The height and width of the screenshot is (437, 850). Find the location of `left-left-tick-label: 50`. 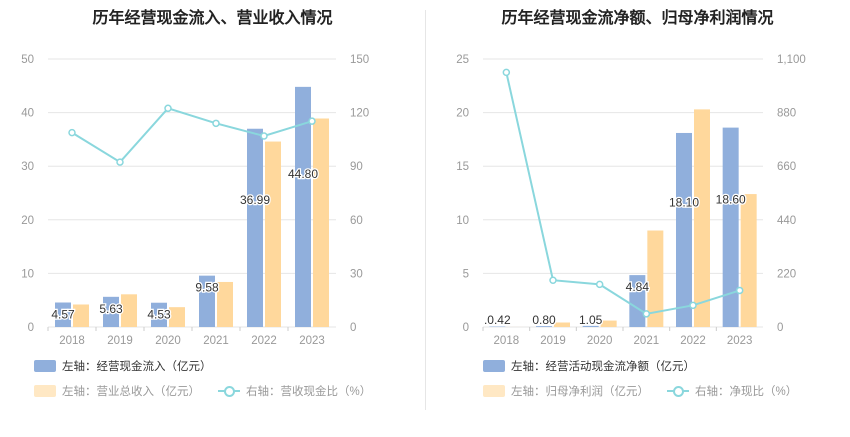

left-left-tick-label: 50 is located at coordinates (27, 60).